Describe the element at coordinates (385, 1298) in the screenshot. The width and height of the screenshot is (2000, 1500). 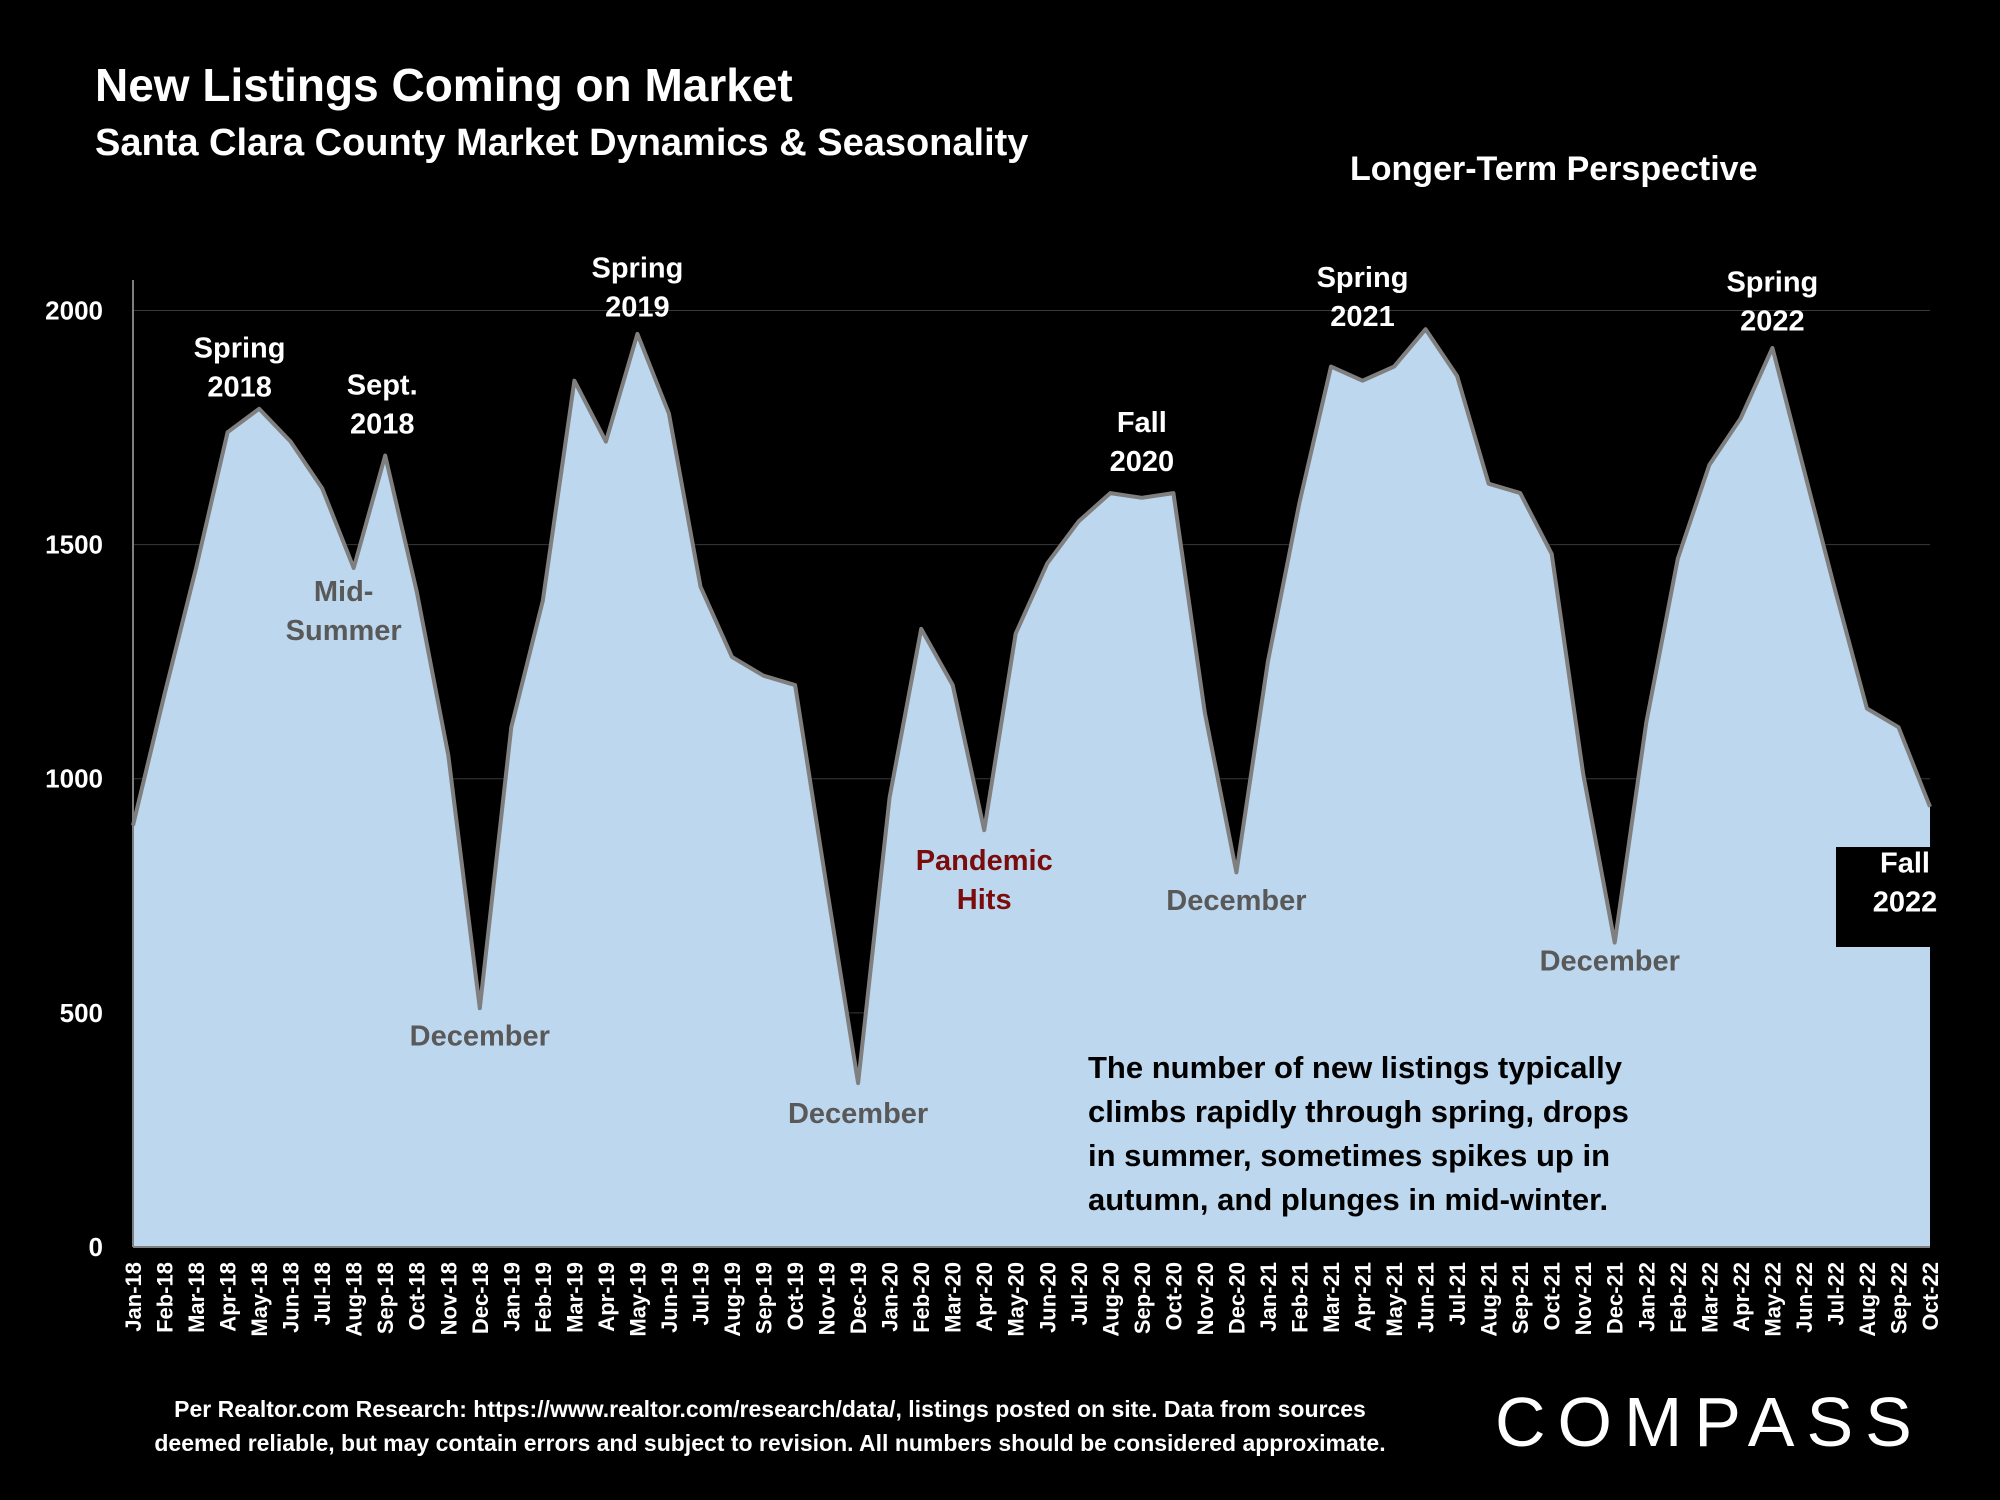
I see `x-tick-label: Sep-18` at that location.